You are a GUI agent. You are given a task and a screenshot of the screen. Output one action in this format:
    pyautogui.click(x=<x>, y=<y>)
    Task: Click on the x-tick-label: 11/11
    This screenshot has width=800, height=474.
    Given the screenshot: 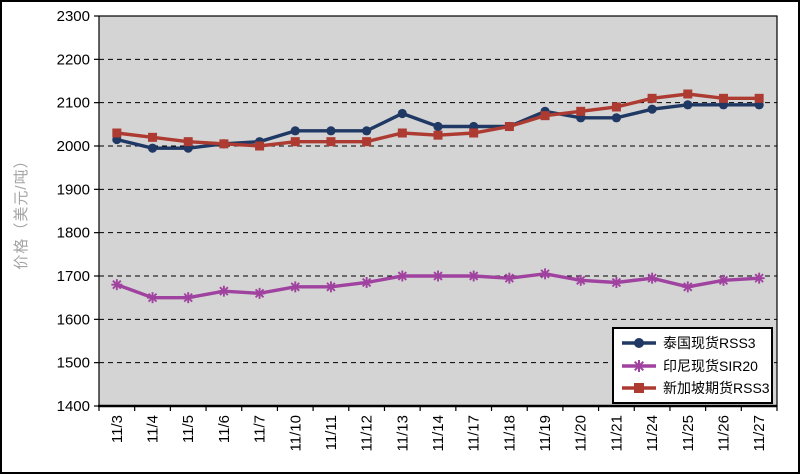 What is the action you would take?
    pyautogui.click(x=331, y=432)
    